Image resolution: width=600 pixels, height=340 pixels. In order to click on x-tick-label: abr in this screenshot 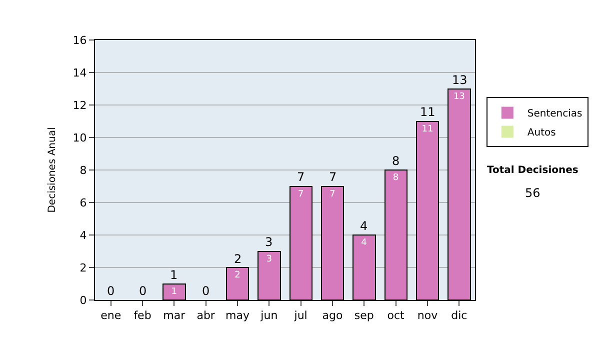, I will do `click(206, 315)`.